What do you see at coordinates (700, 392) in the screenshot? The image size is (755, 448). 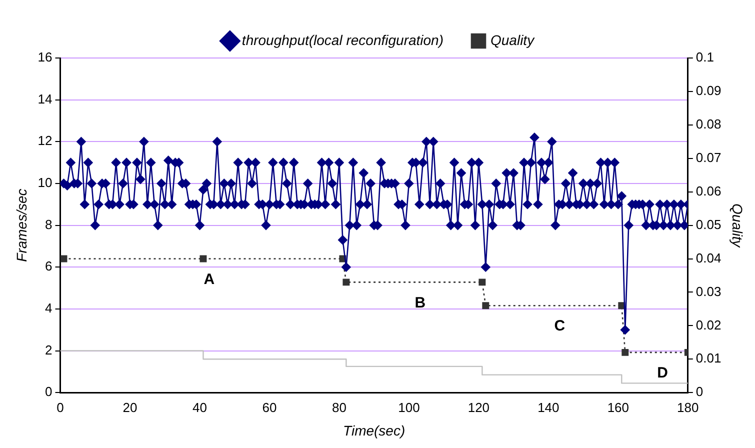 I see `y2-tick-label: 0` at bounding box center [700, 392].